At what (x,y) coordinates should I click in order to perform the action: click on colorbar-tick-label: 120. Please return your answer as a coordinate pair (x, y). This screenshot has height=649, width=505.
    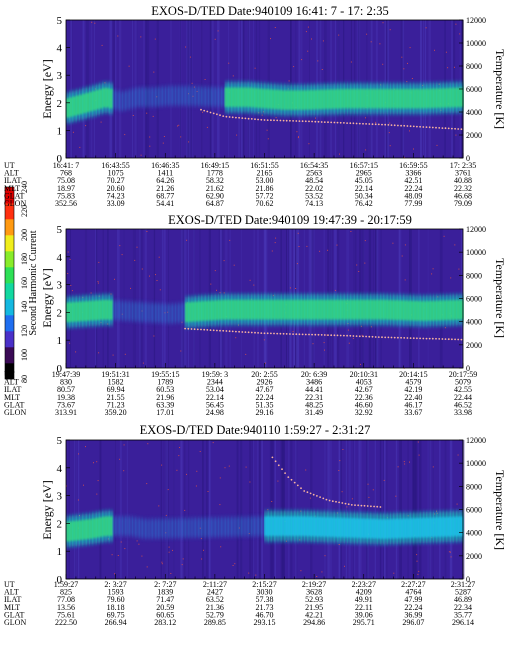
    Looking at the image, I should click on (24, 331).